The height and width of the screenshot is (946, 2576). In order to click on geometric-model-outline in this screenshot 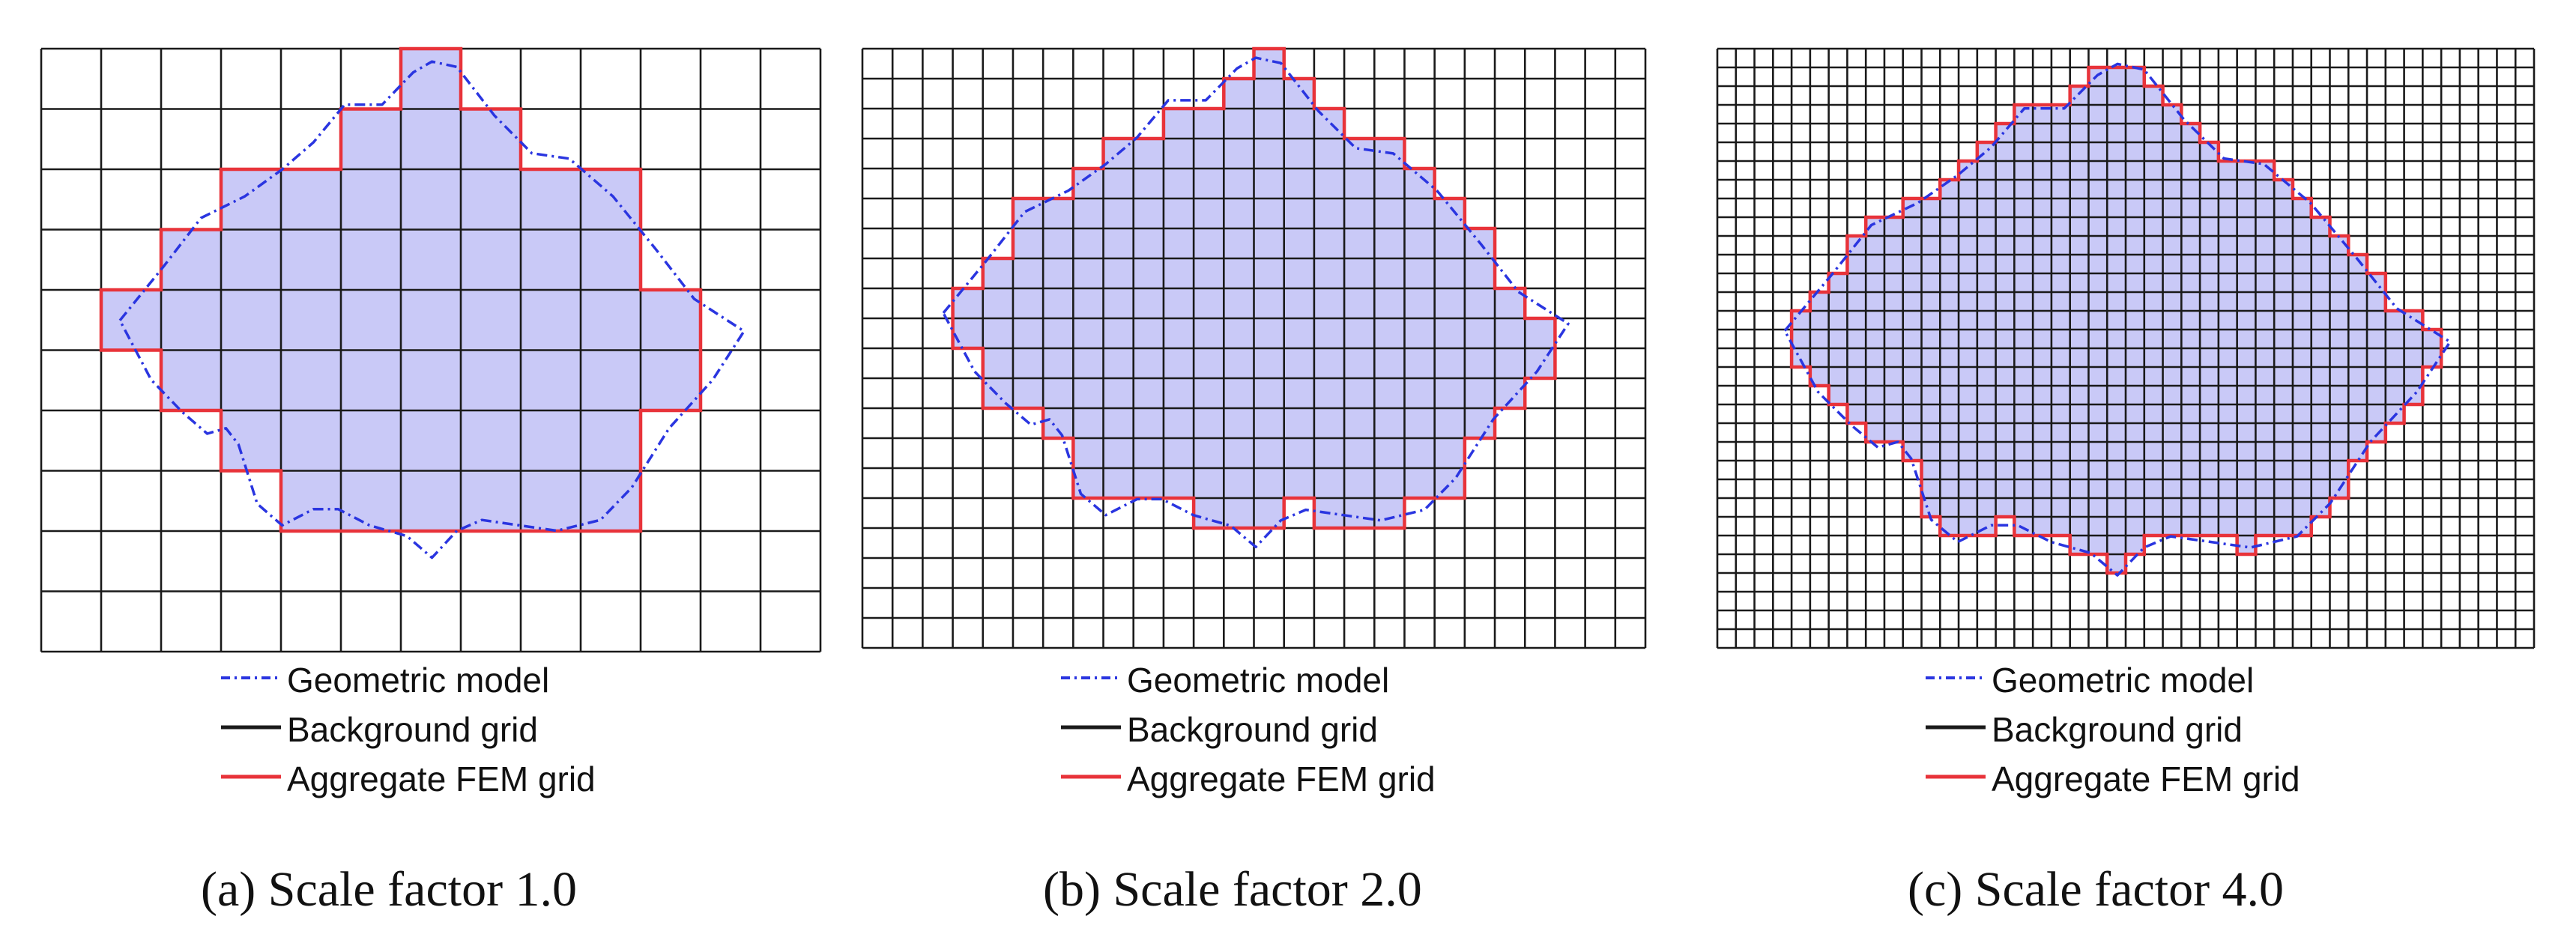, I will do `click(432, 310)`.